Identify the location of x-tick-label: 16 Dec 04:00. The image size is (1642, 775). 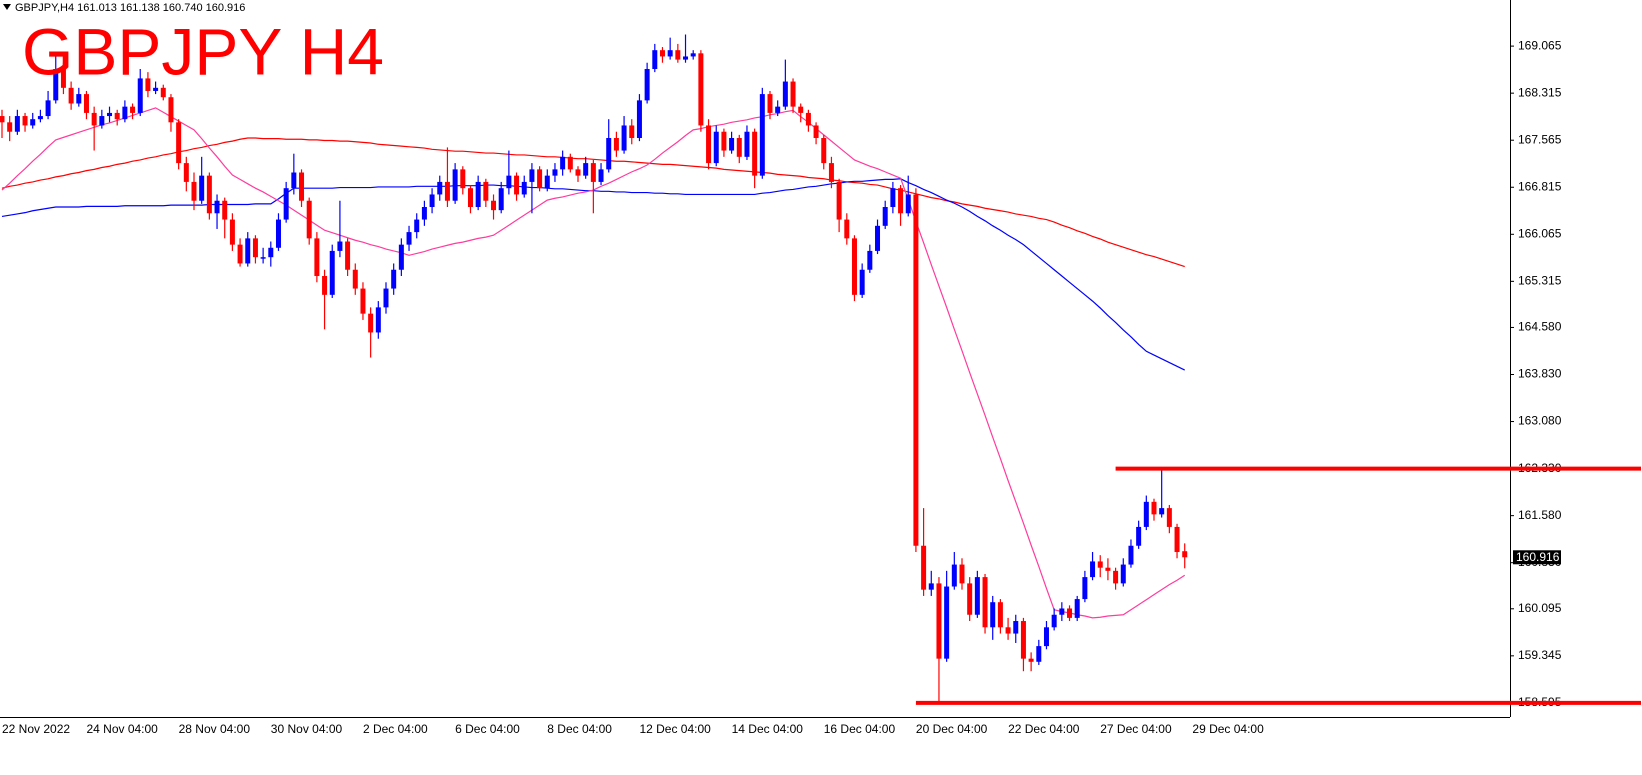
(860, 729).